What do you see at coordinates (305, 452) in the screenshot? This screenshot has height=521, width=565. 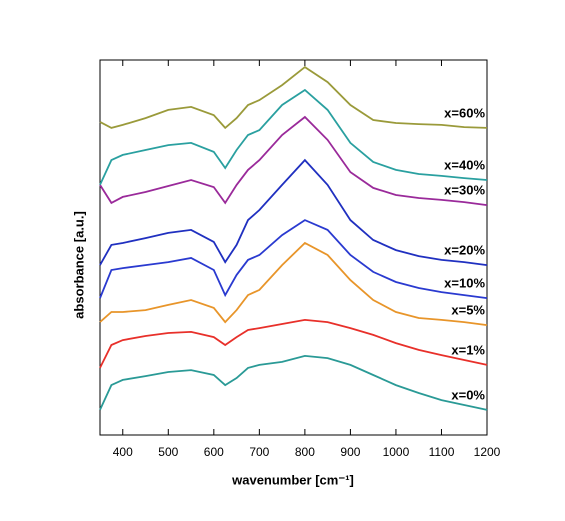 I see `x-tick-label: 800` at bounding box center [305, 452].